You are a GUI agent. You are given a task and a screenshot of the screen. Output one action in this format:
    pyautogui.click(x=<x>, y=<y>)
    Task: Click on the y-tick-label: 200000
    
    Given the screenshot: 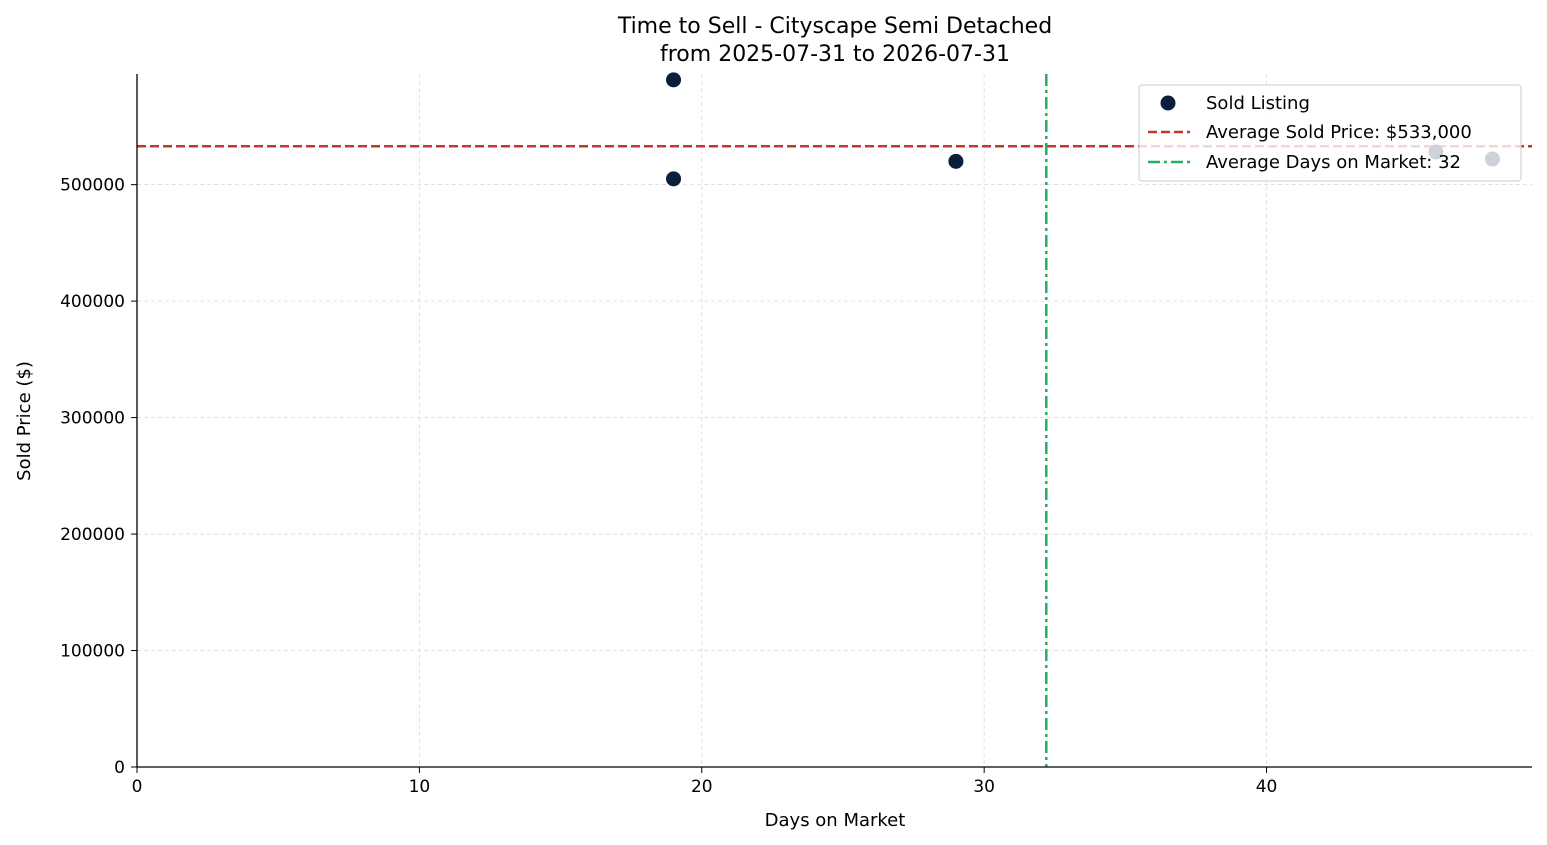 What is the action you would take?
    pyautogui.click(x=92, y=535)
    